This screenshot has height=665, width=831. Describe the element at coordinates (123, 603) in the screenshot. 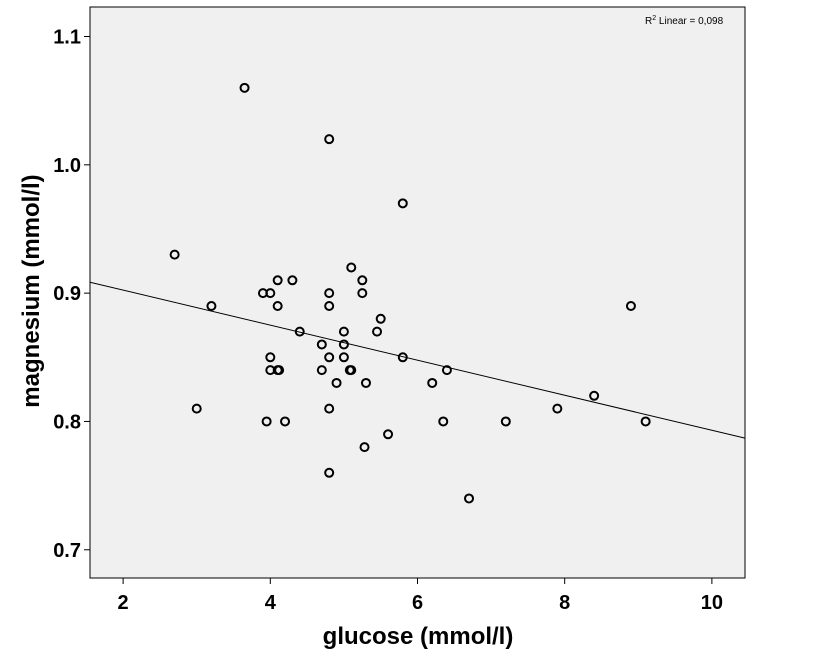

I see `x-tick-label: 2` at that location.